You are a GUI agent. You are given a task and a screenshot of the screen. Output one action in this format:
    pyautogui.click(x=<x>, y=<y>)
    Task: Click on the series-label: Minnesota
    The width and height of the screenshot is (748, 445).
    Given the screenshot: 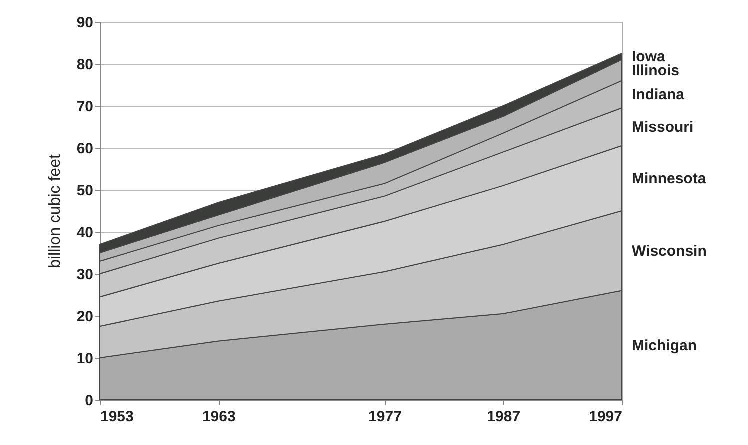 What is the action you would take?
    pyautogui.click(x=669, y=179)
    